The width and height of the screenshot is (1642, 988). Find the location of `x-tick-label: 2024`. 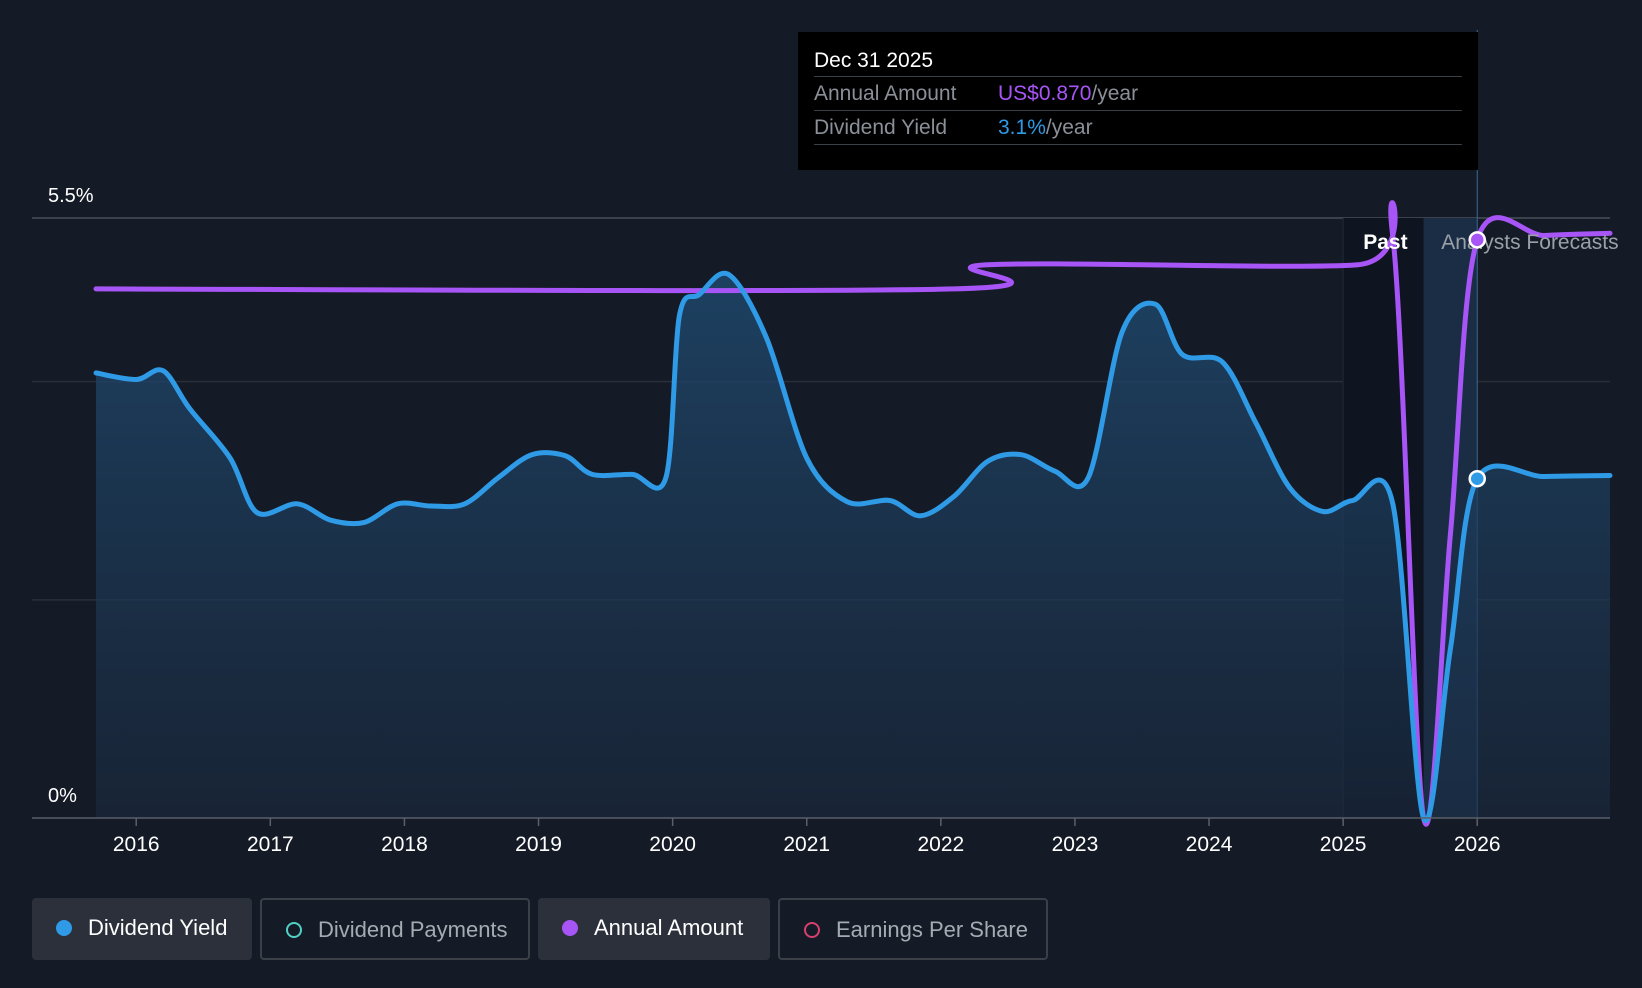

x-tick-label: 2024 is located at coordinates (1209, 844).